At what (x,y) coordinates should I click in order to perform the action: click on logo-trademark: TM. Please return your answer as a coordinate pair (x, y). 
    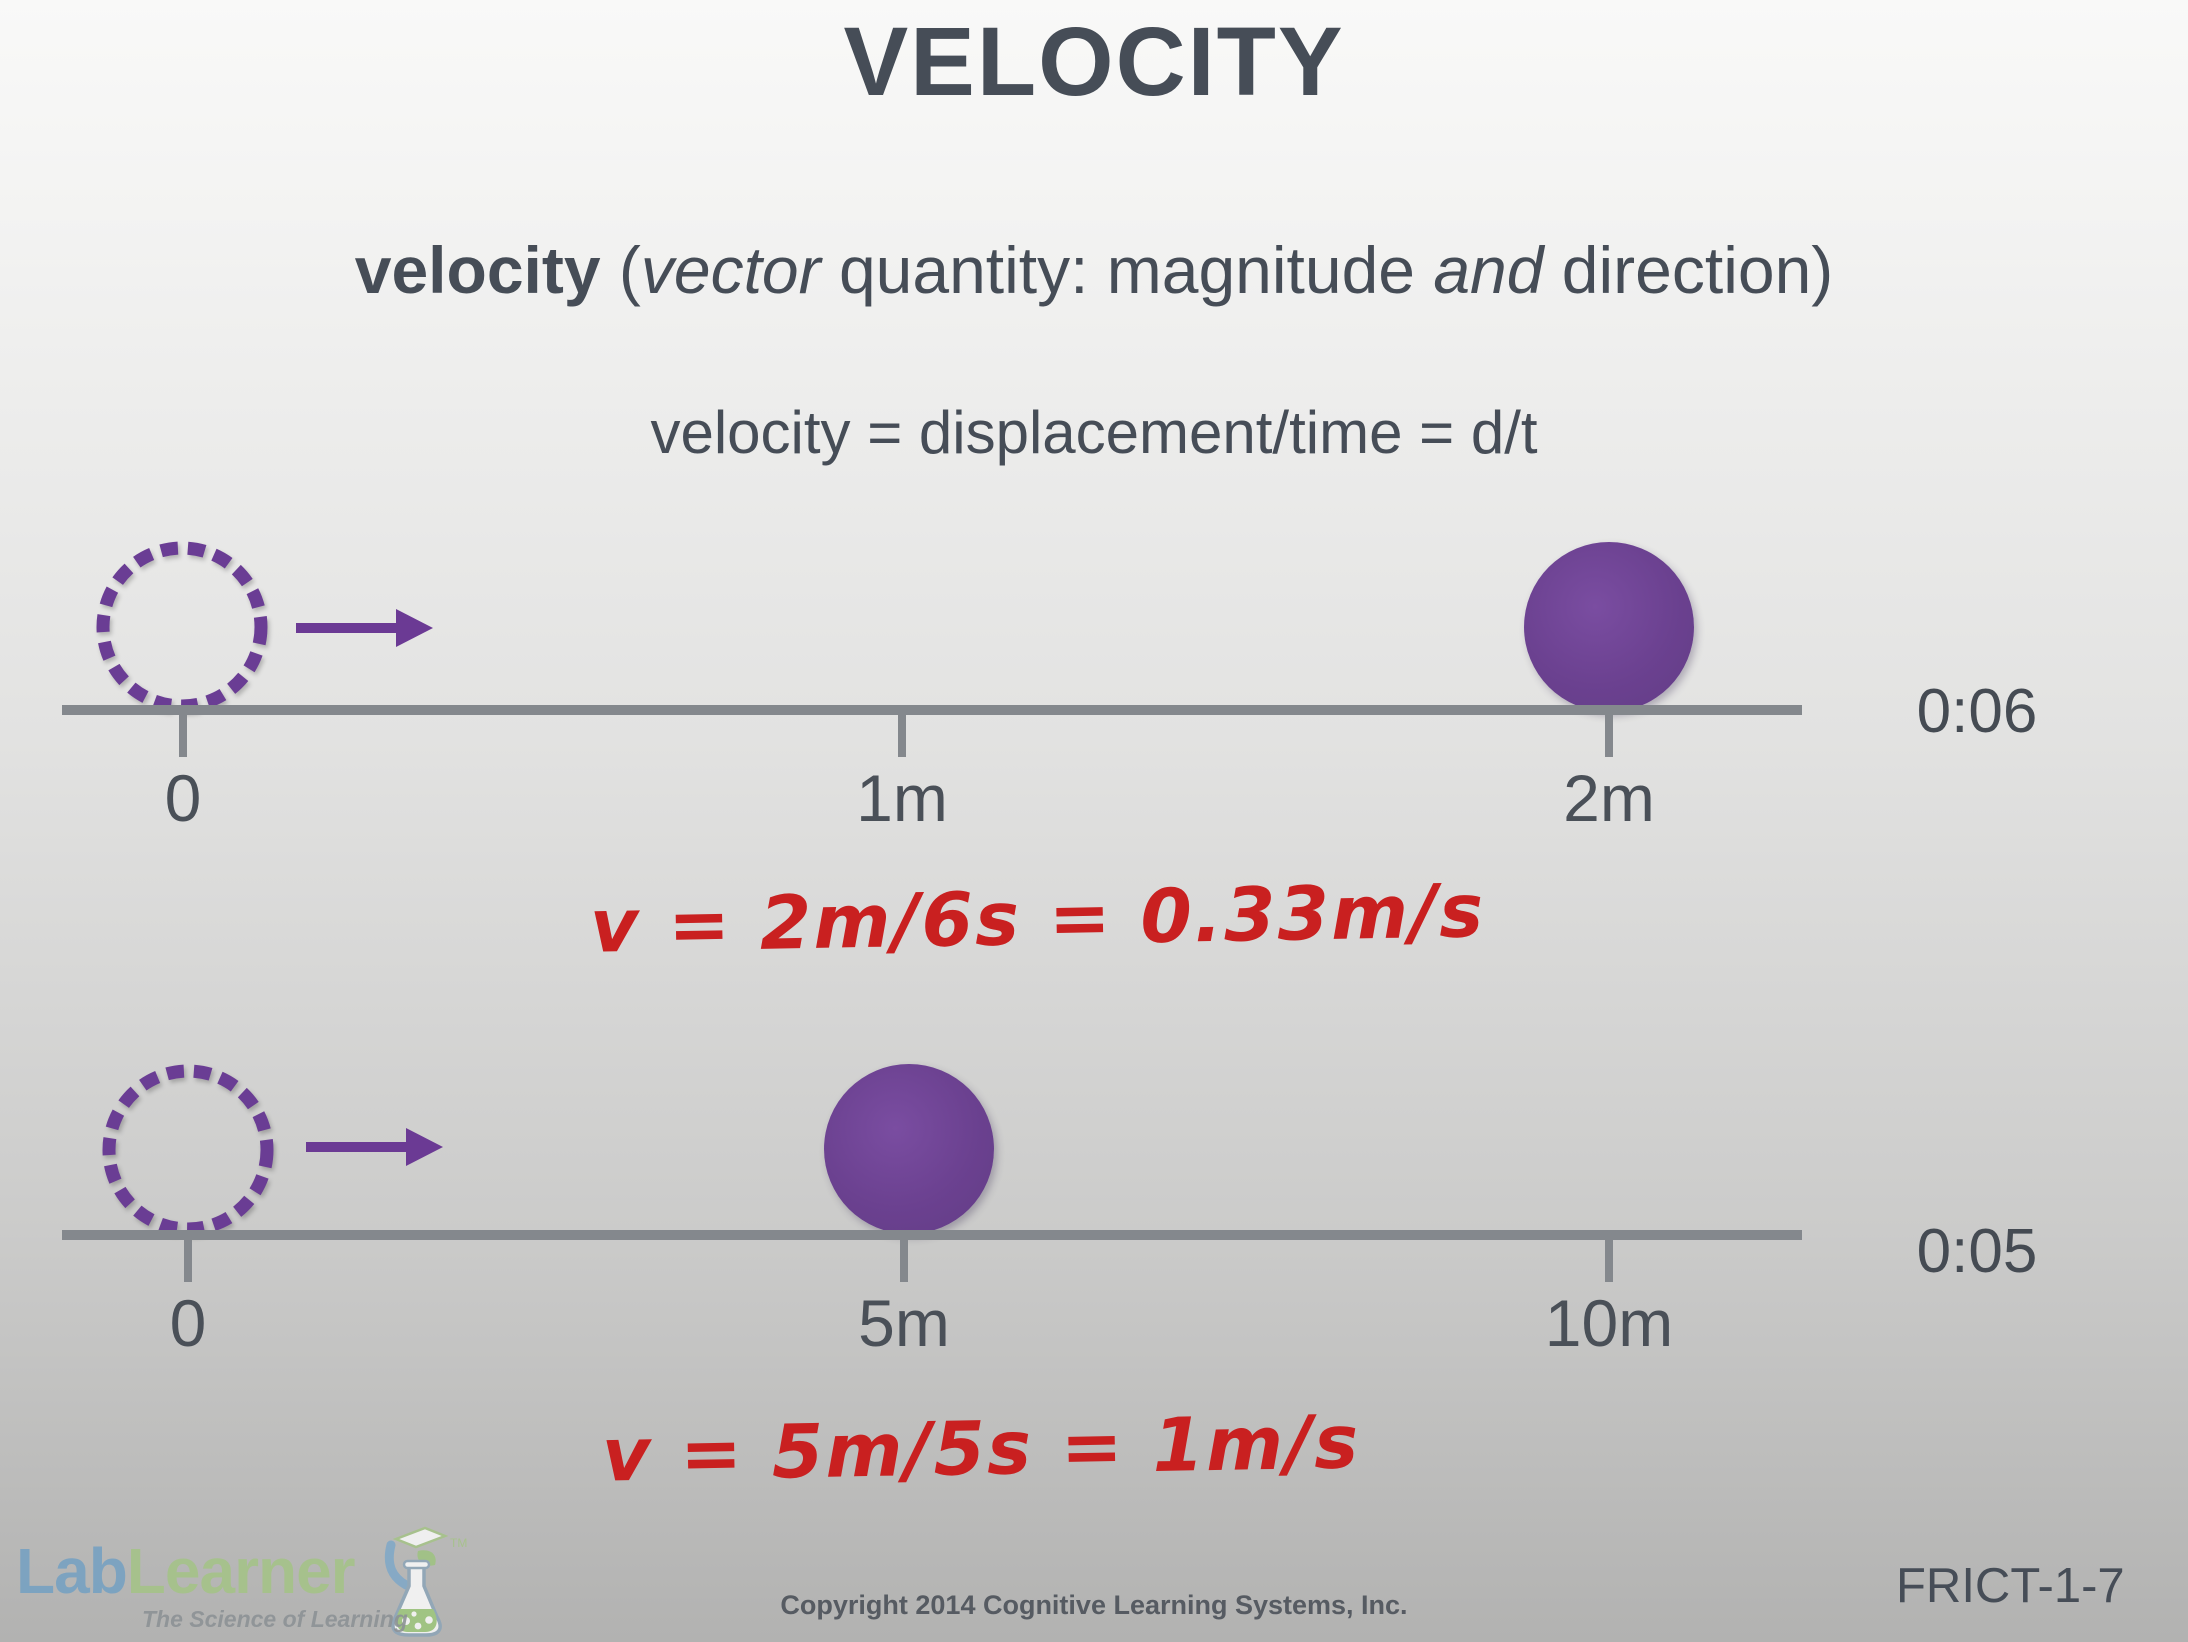
    Looking at the image, I should click on (459, 1543).